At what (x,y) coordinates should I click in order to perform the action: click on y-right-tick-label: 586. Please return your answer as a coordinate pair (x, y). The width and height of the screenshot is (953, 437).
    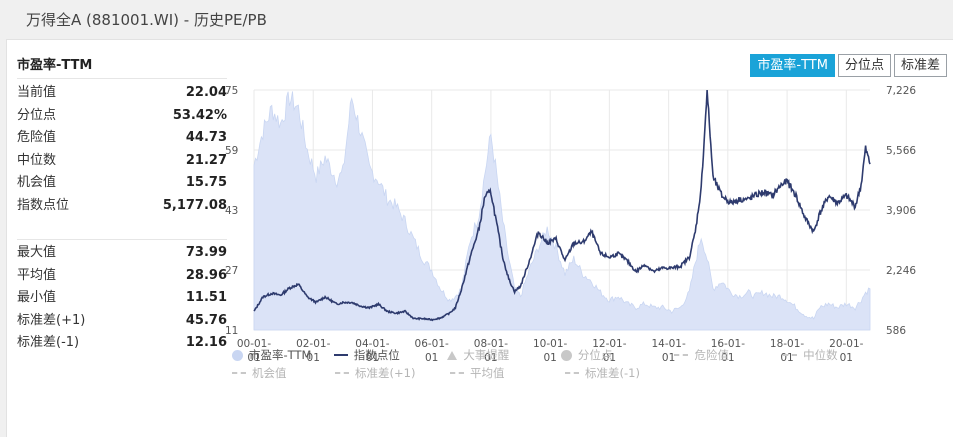
    Looking at the image, I should click on (896, 331).